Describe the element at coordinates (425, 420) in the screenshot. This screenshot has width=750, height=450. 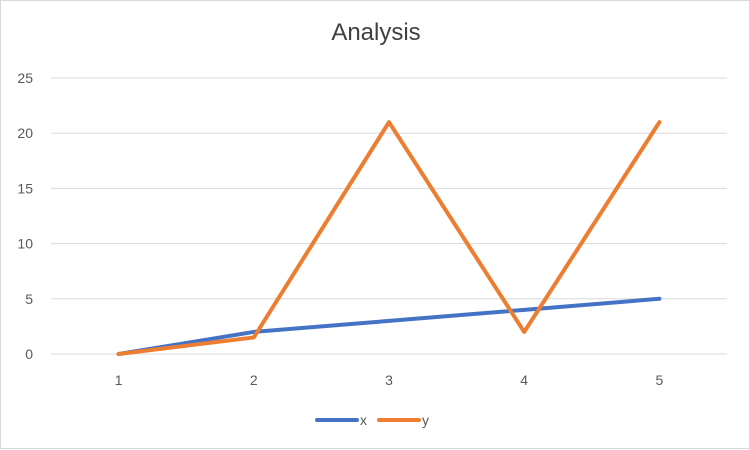
I see `legend-label-y: y` at that location.